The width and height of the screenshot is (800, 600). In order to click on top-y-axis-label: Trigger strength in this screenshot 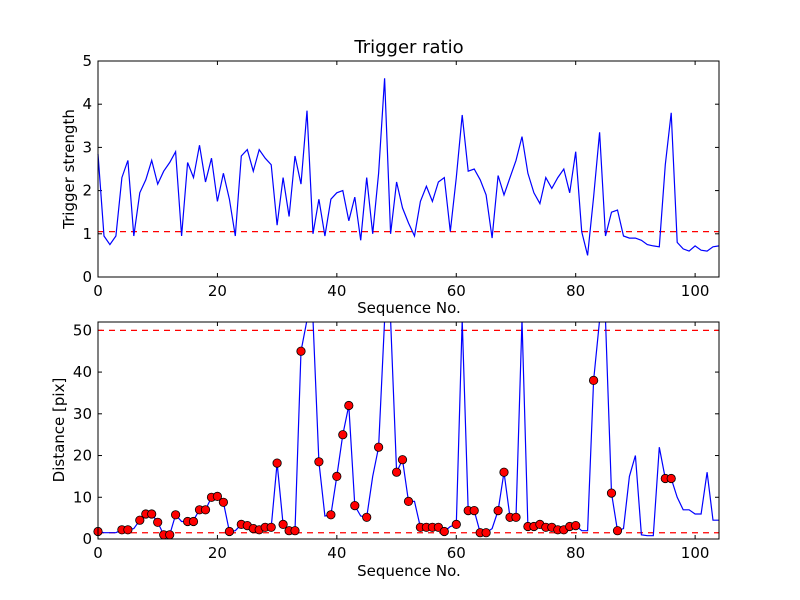, I will do `click(69, 169)`.